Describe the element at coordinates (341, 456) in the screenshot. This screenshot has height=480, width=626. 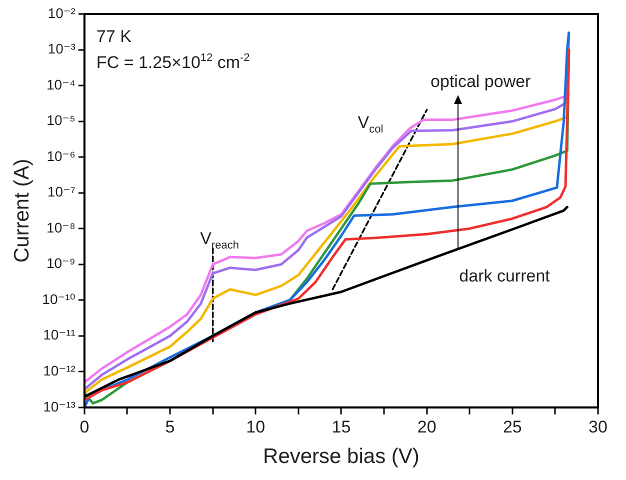
I see `x-axis-title: Reverse bias (V)` at that location.